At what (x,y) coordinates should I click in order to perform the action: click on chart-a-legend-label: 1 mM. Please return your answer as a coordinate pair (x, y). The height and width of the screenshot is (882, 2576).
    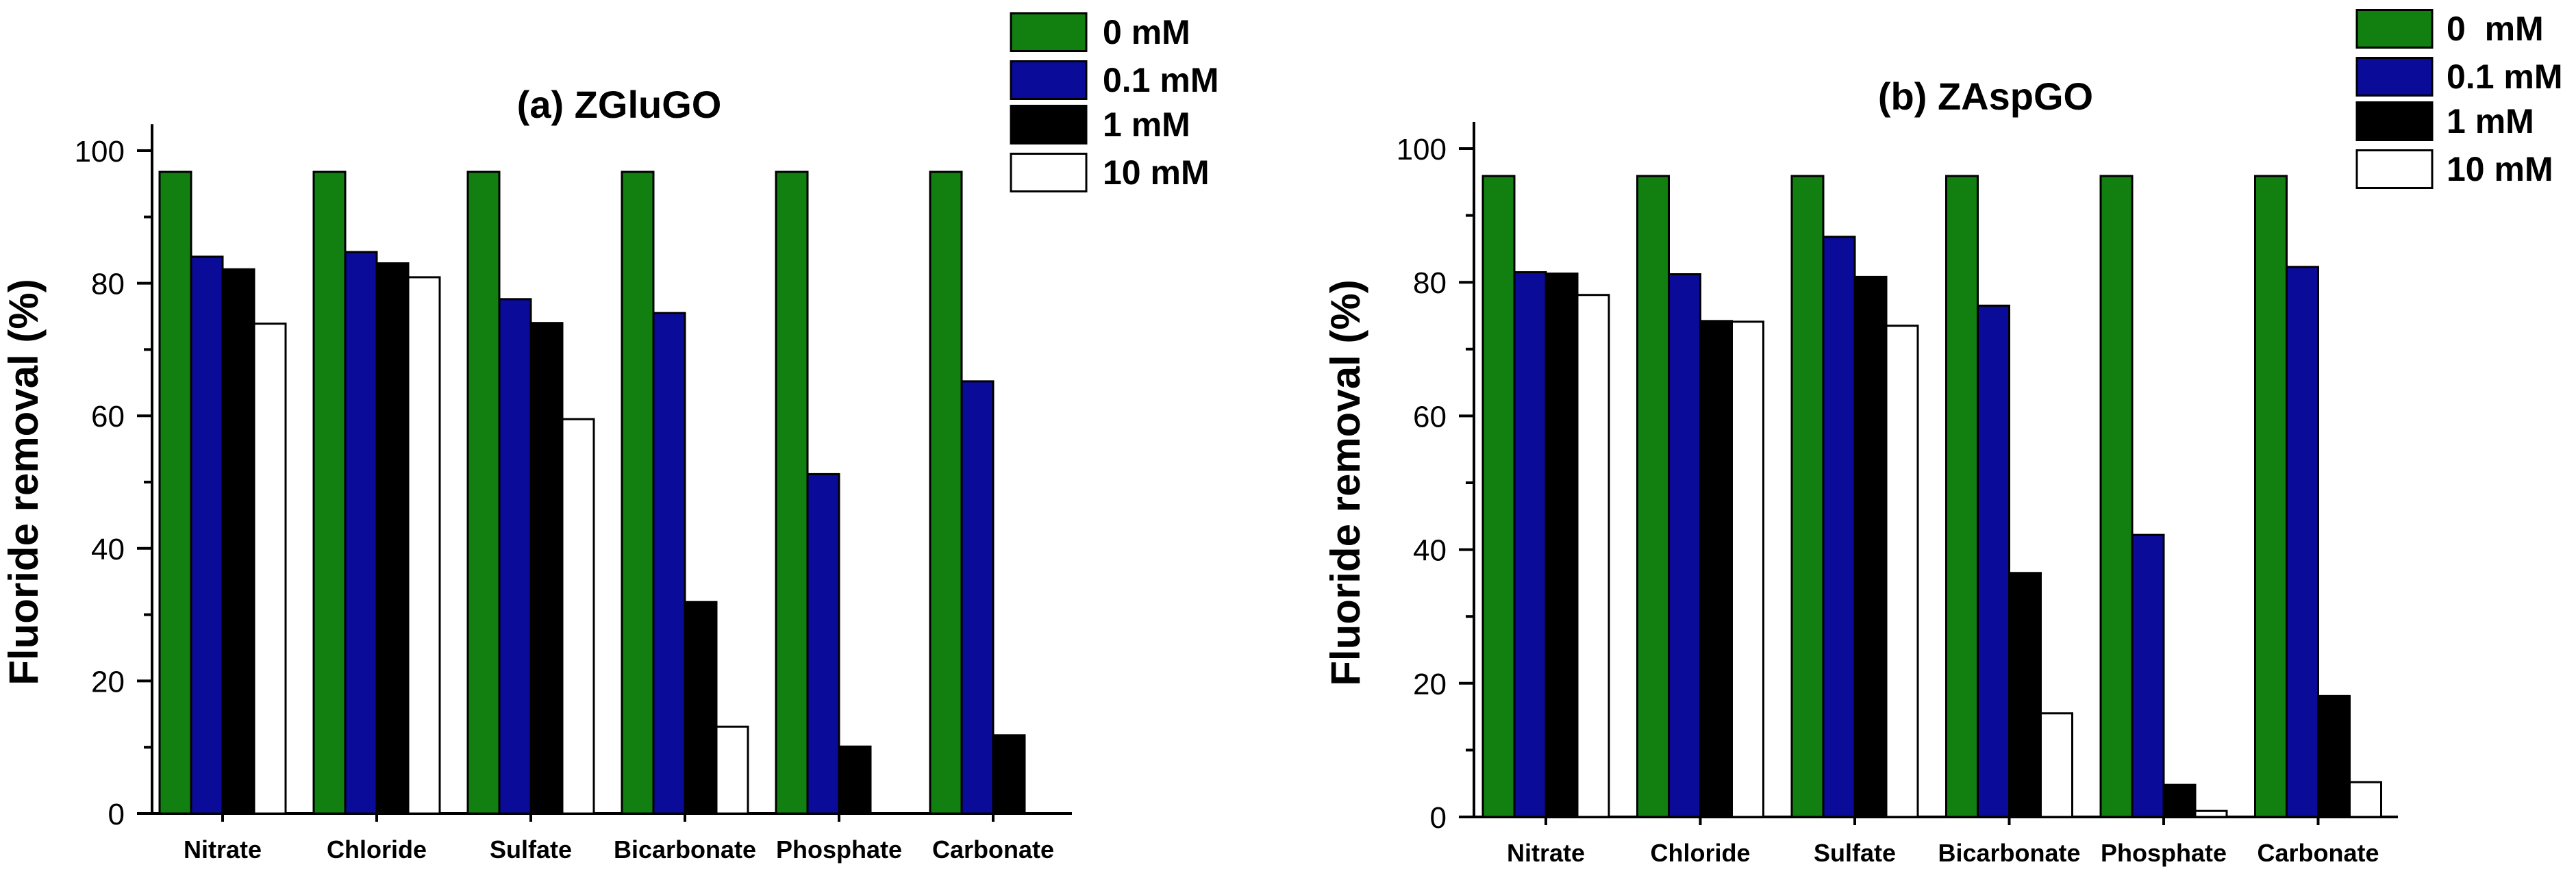
    Looking at the image, I should click on (1146, 124).